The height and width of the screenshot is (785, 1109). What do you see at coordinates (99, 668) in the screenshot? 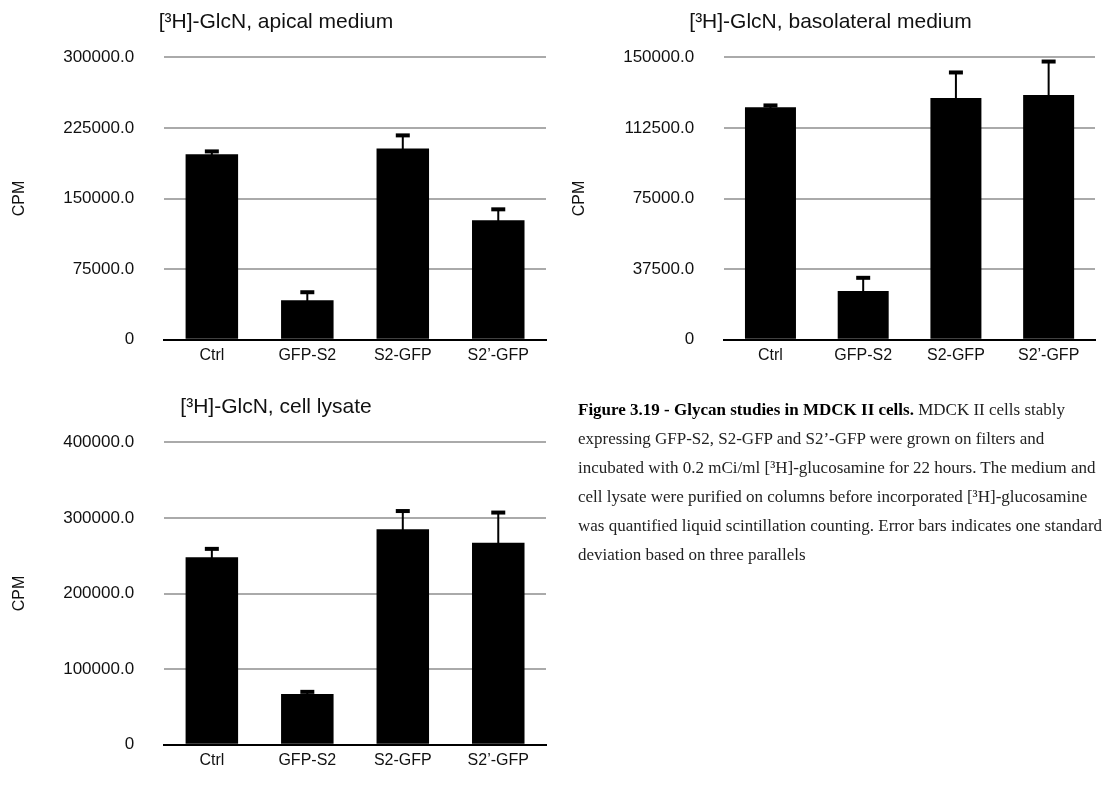
I see `y-tick-label: 100000.0` at bounding box center [99, 668].